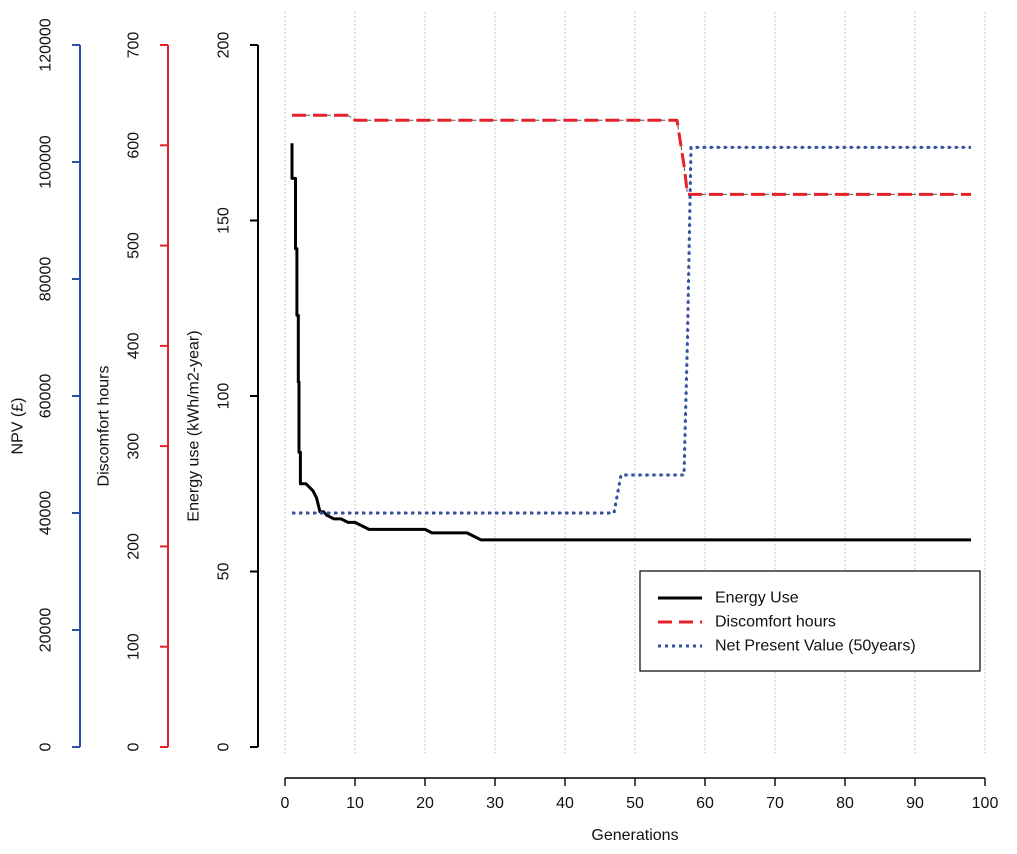 The height and width of the screenshot is (854, 1017). I want to click on x-tick-label: 30, so click(495, 803).